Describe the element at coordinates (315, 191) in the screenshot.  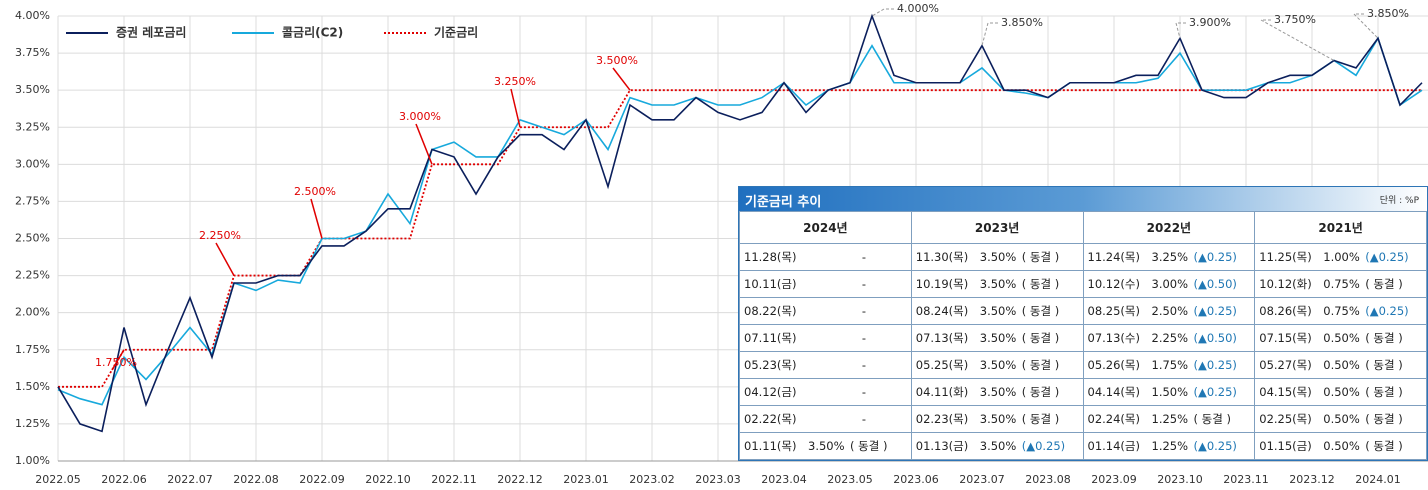
I see `annotation: 2.500%` at that location.